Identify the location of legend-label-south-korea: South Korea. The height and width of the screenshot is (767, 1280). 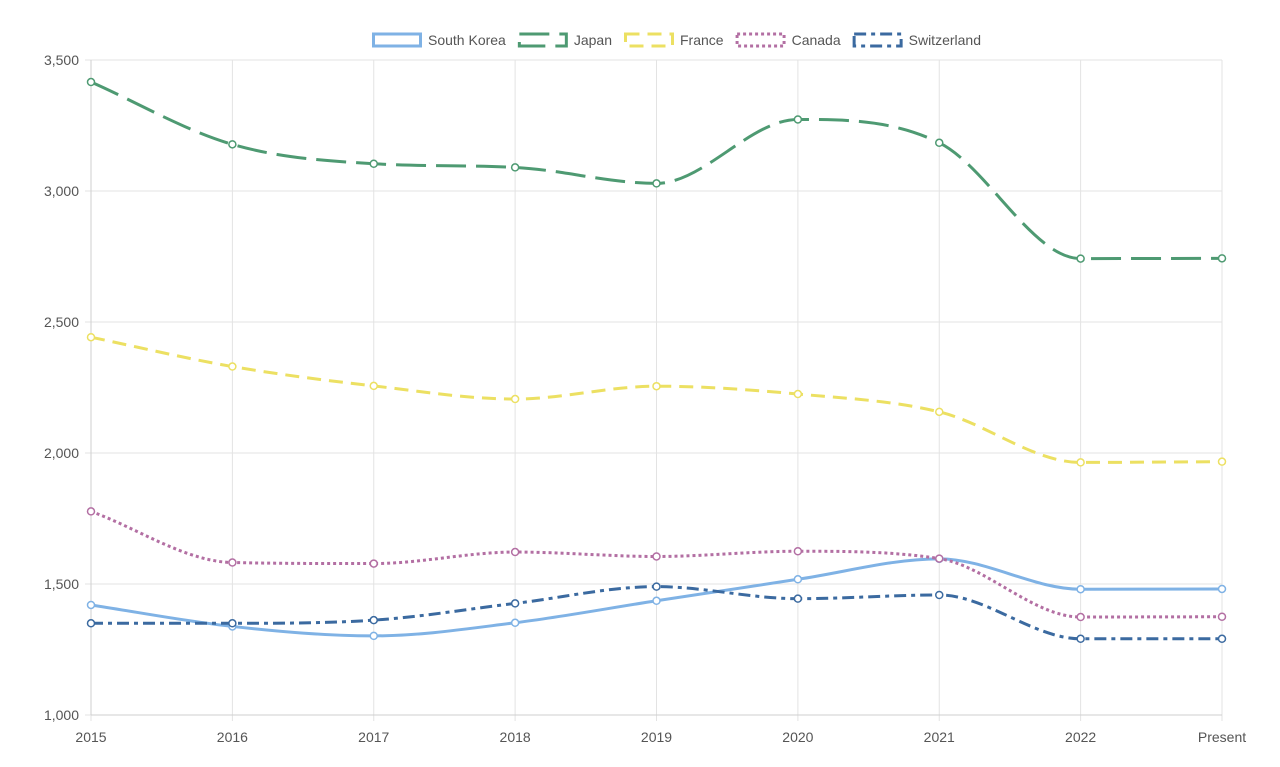
(467, 40).